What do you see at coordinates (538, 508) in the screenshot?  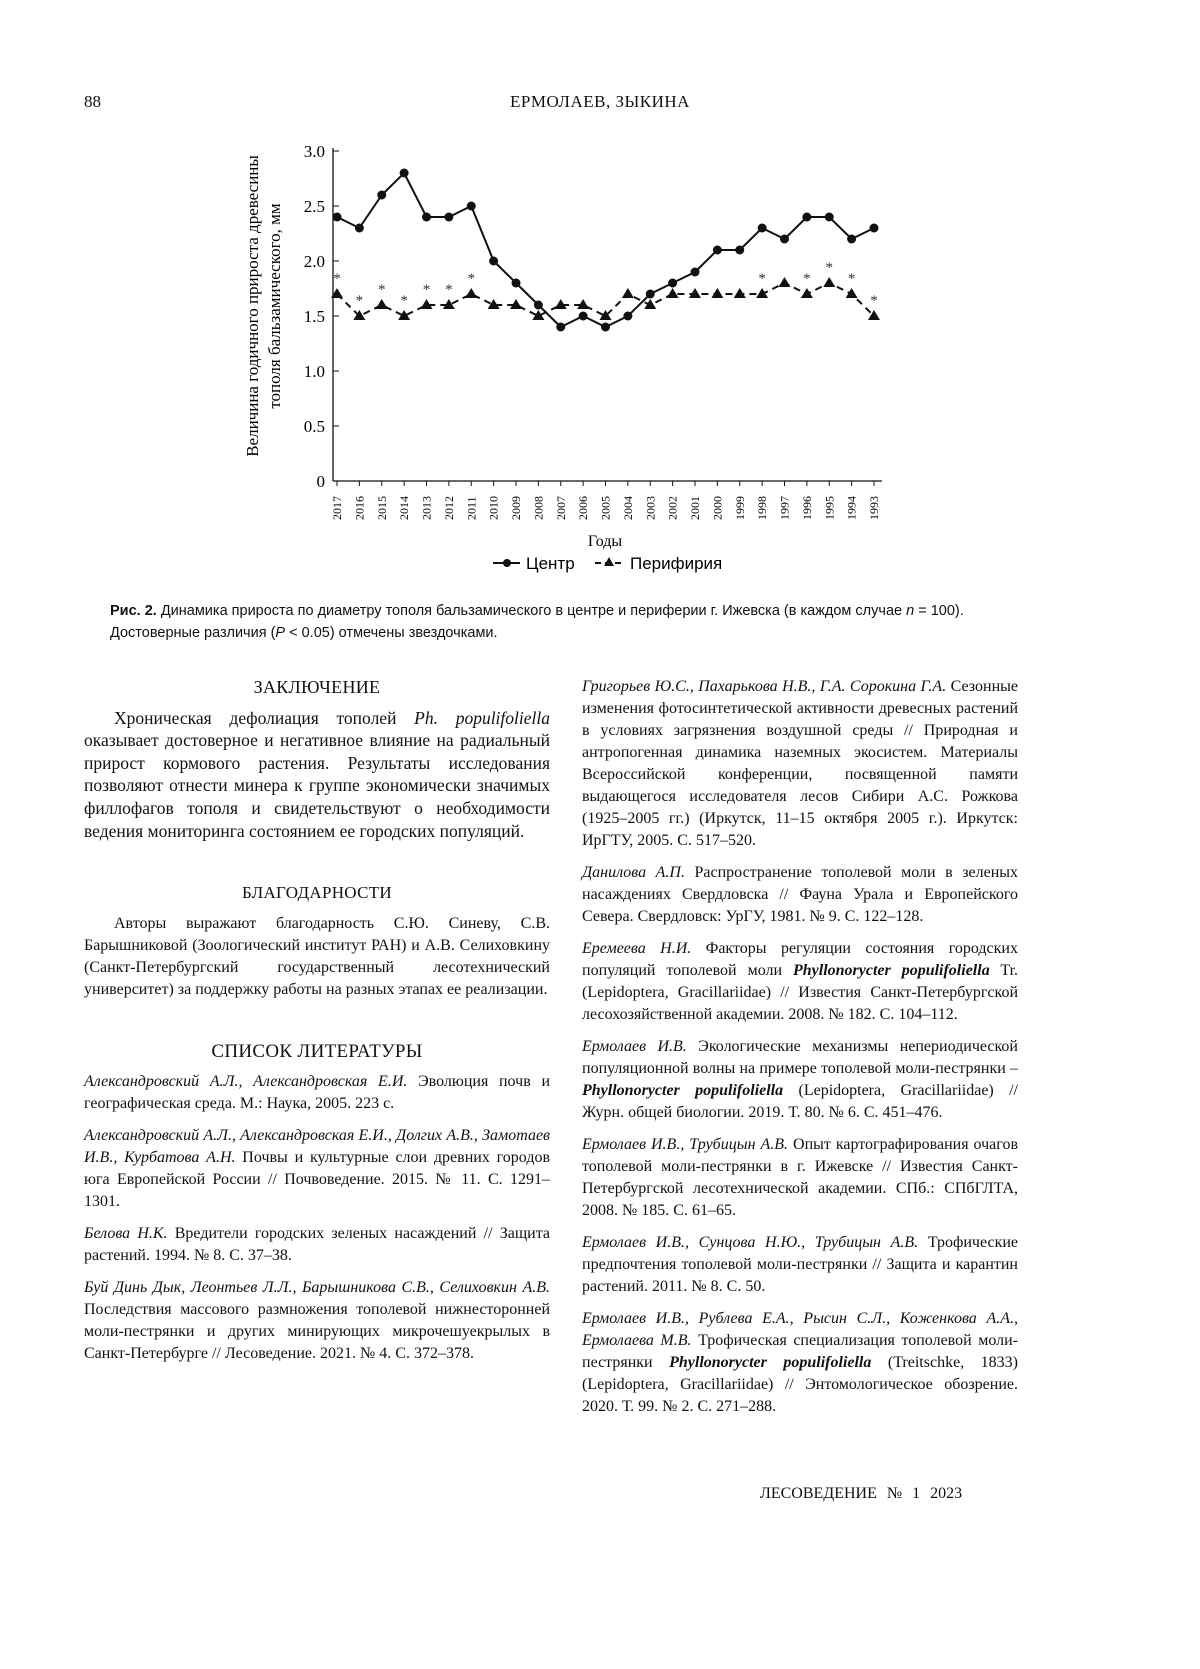 I see `x-tick-label: 2008` at bounding box center [538, 508].